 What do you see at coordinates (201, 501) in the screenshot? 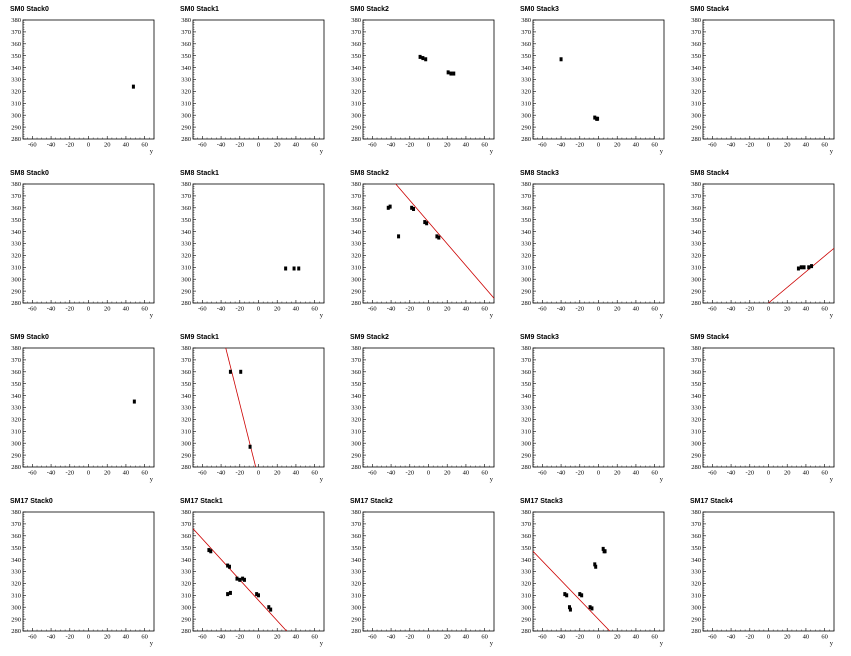
I see `panel-title: SM17 Stack1` at bounding box center [201, 501].